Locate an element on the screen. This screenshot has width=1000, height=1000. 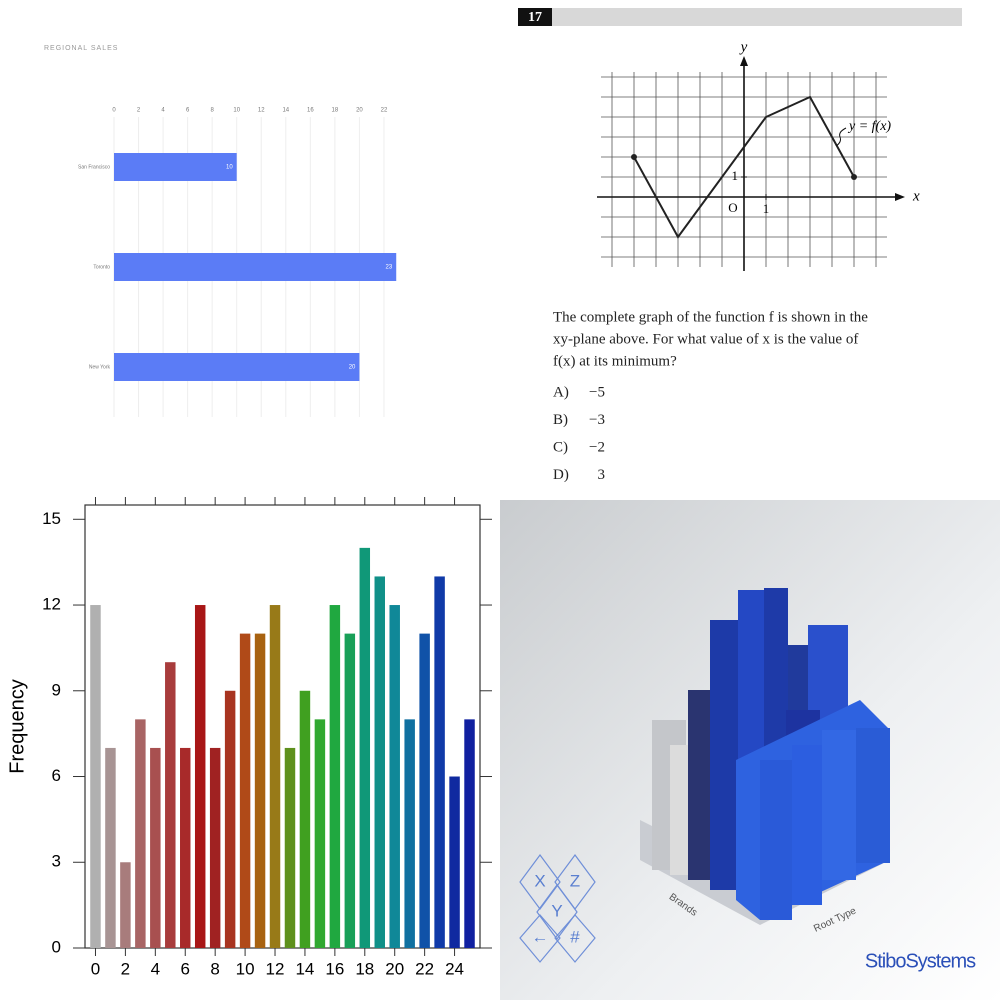
category-label: Toronto is located at coordinates (101, 267).